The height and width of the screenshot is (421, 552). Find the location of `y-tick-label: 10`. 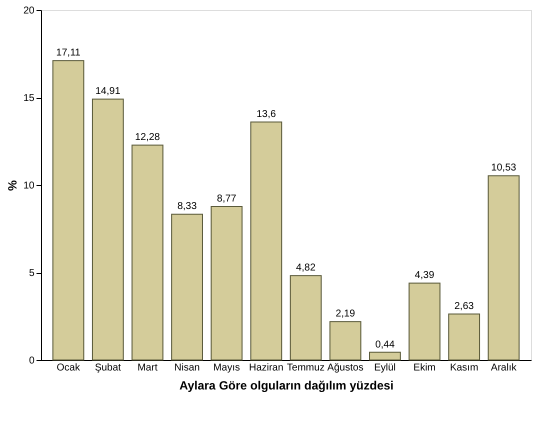

y-tick-label: 10 is located at coordinates (29, 186).